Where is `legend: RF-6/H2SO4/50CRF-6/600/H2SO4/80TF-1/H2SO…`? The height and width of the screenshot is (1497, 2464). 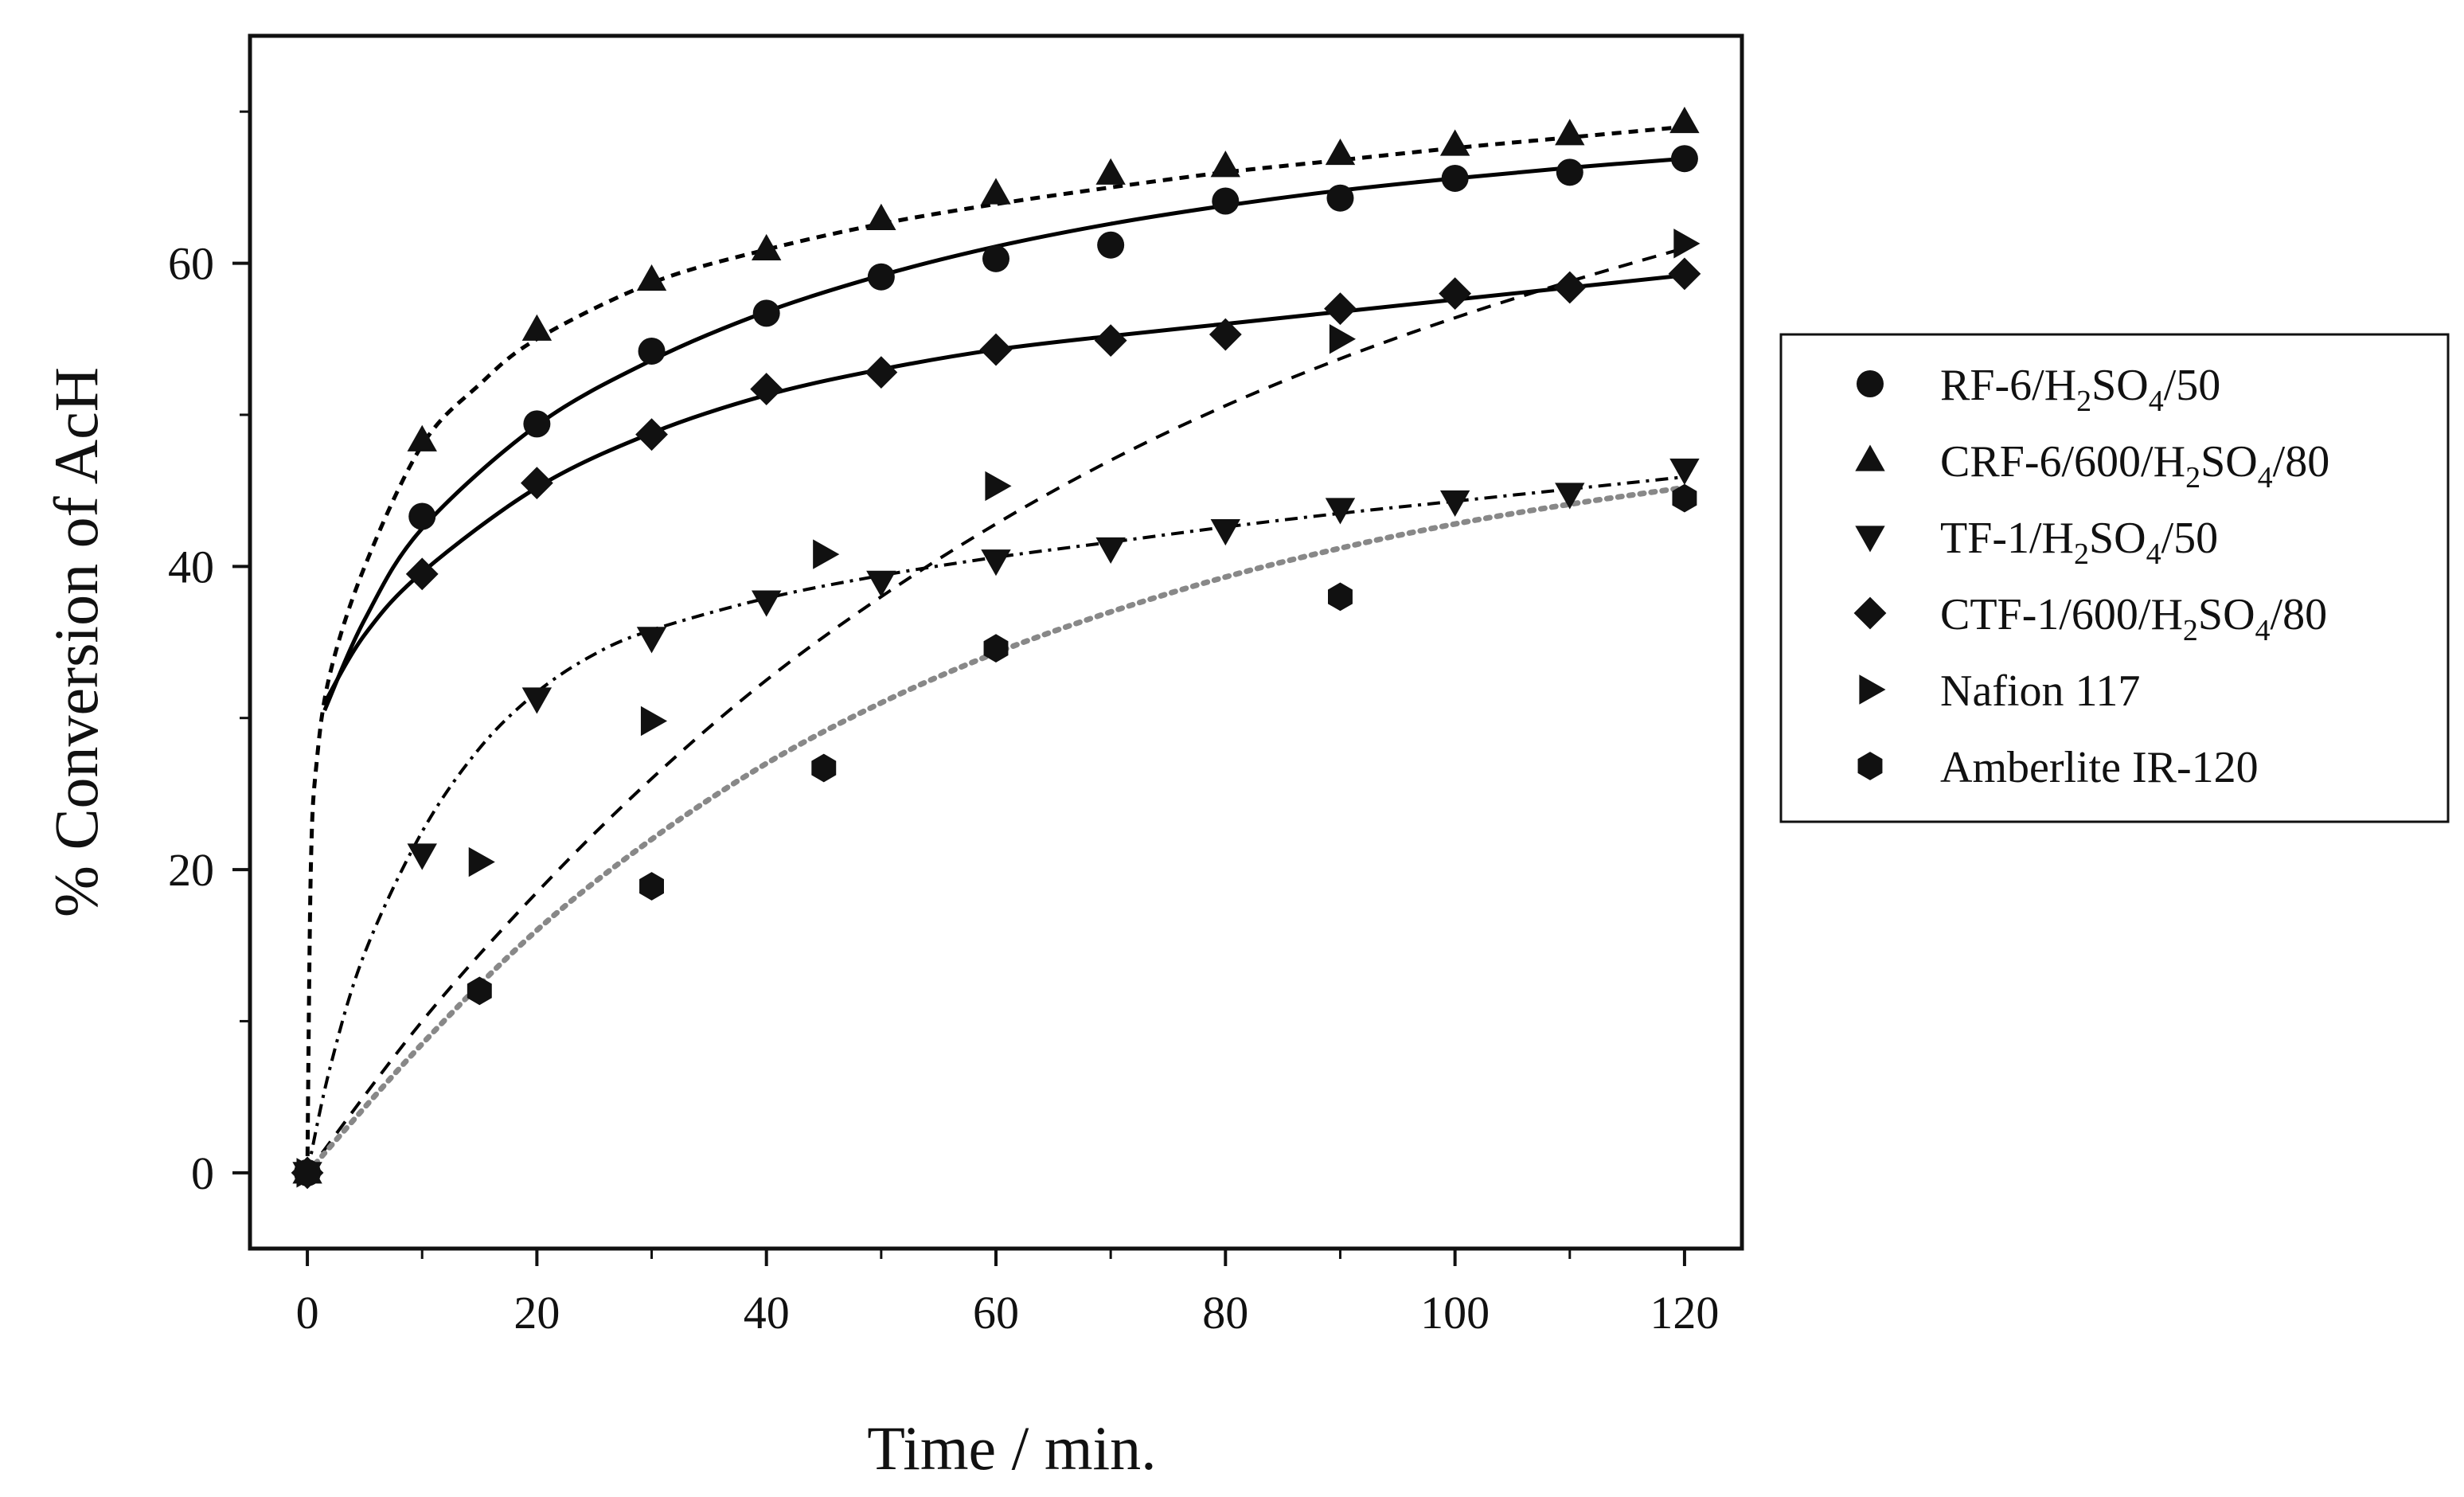 legend: RF-6/H2SO4/50CRF-6/600/H2SO4/80TF-1/H2SO… is located at coordinates (2114, 578).